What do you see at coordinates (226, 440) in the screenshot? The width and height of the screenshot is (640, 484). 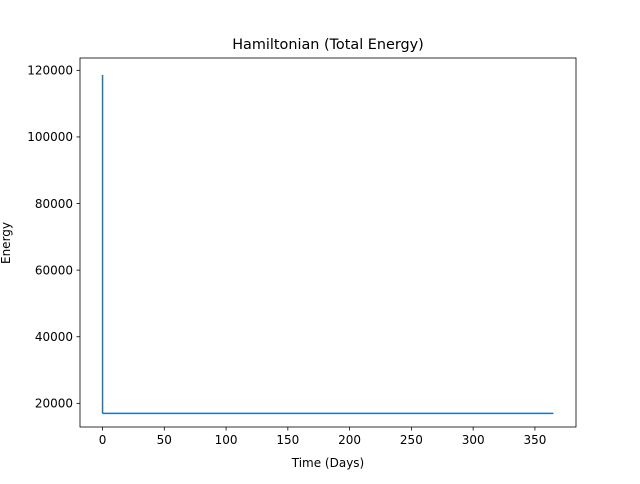 I see `x-tick-label: 100` at bounding box center [226, 440].